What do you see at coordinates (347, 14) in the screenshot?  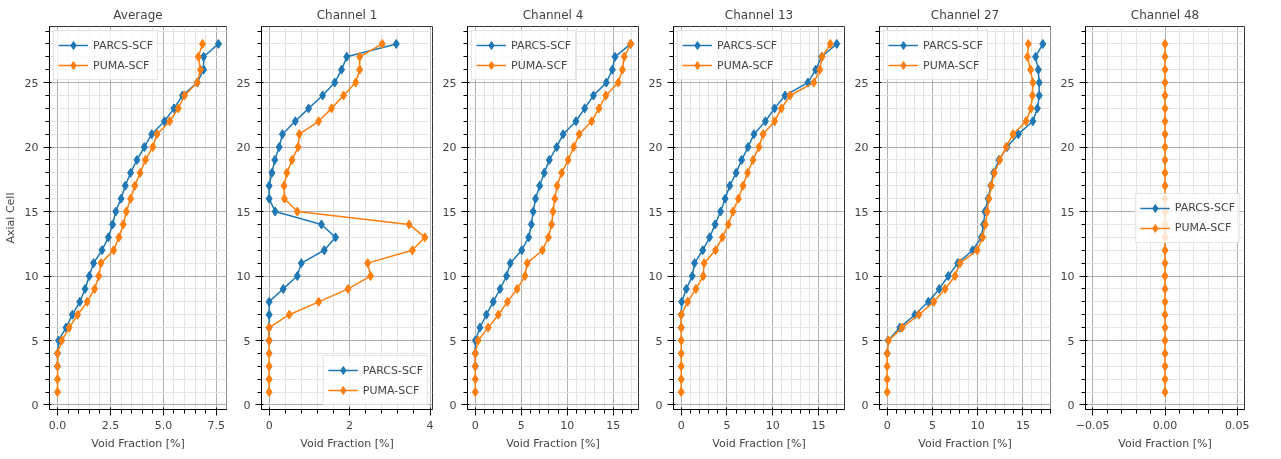 I see `chart-title: Channel 1` at bounding box center [347, 14].